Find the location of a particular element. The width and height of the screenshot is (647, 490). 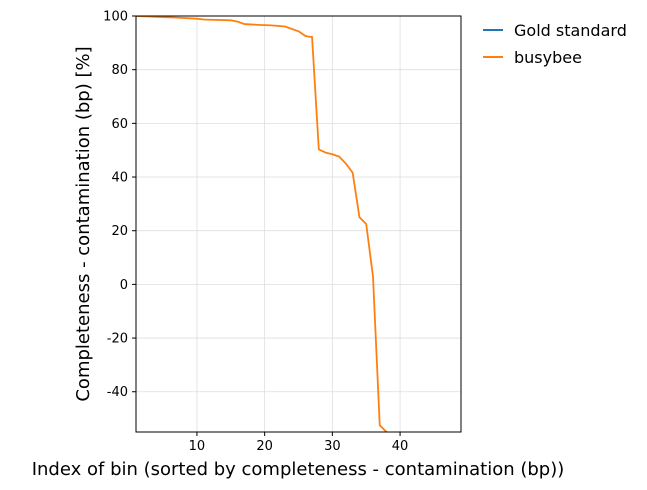

y-tick-label: -40 is located at coordinates (117, 392).